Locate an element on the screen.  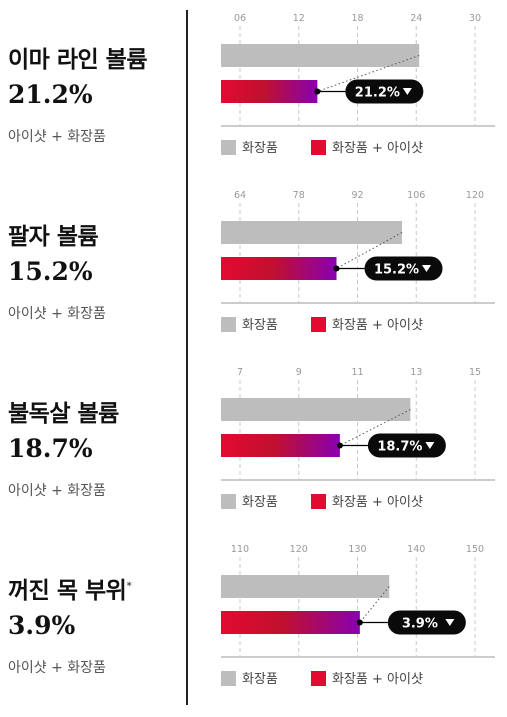
tick-label: 110 is located at coordinates (240, 549).